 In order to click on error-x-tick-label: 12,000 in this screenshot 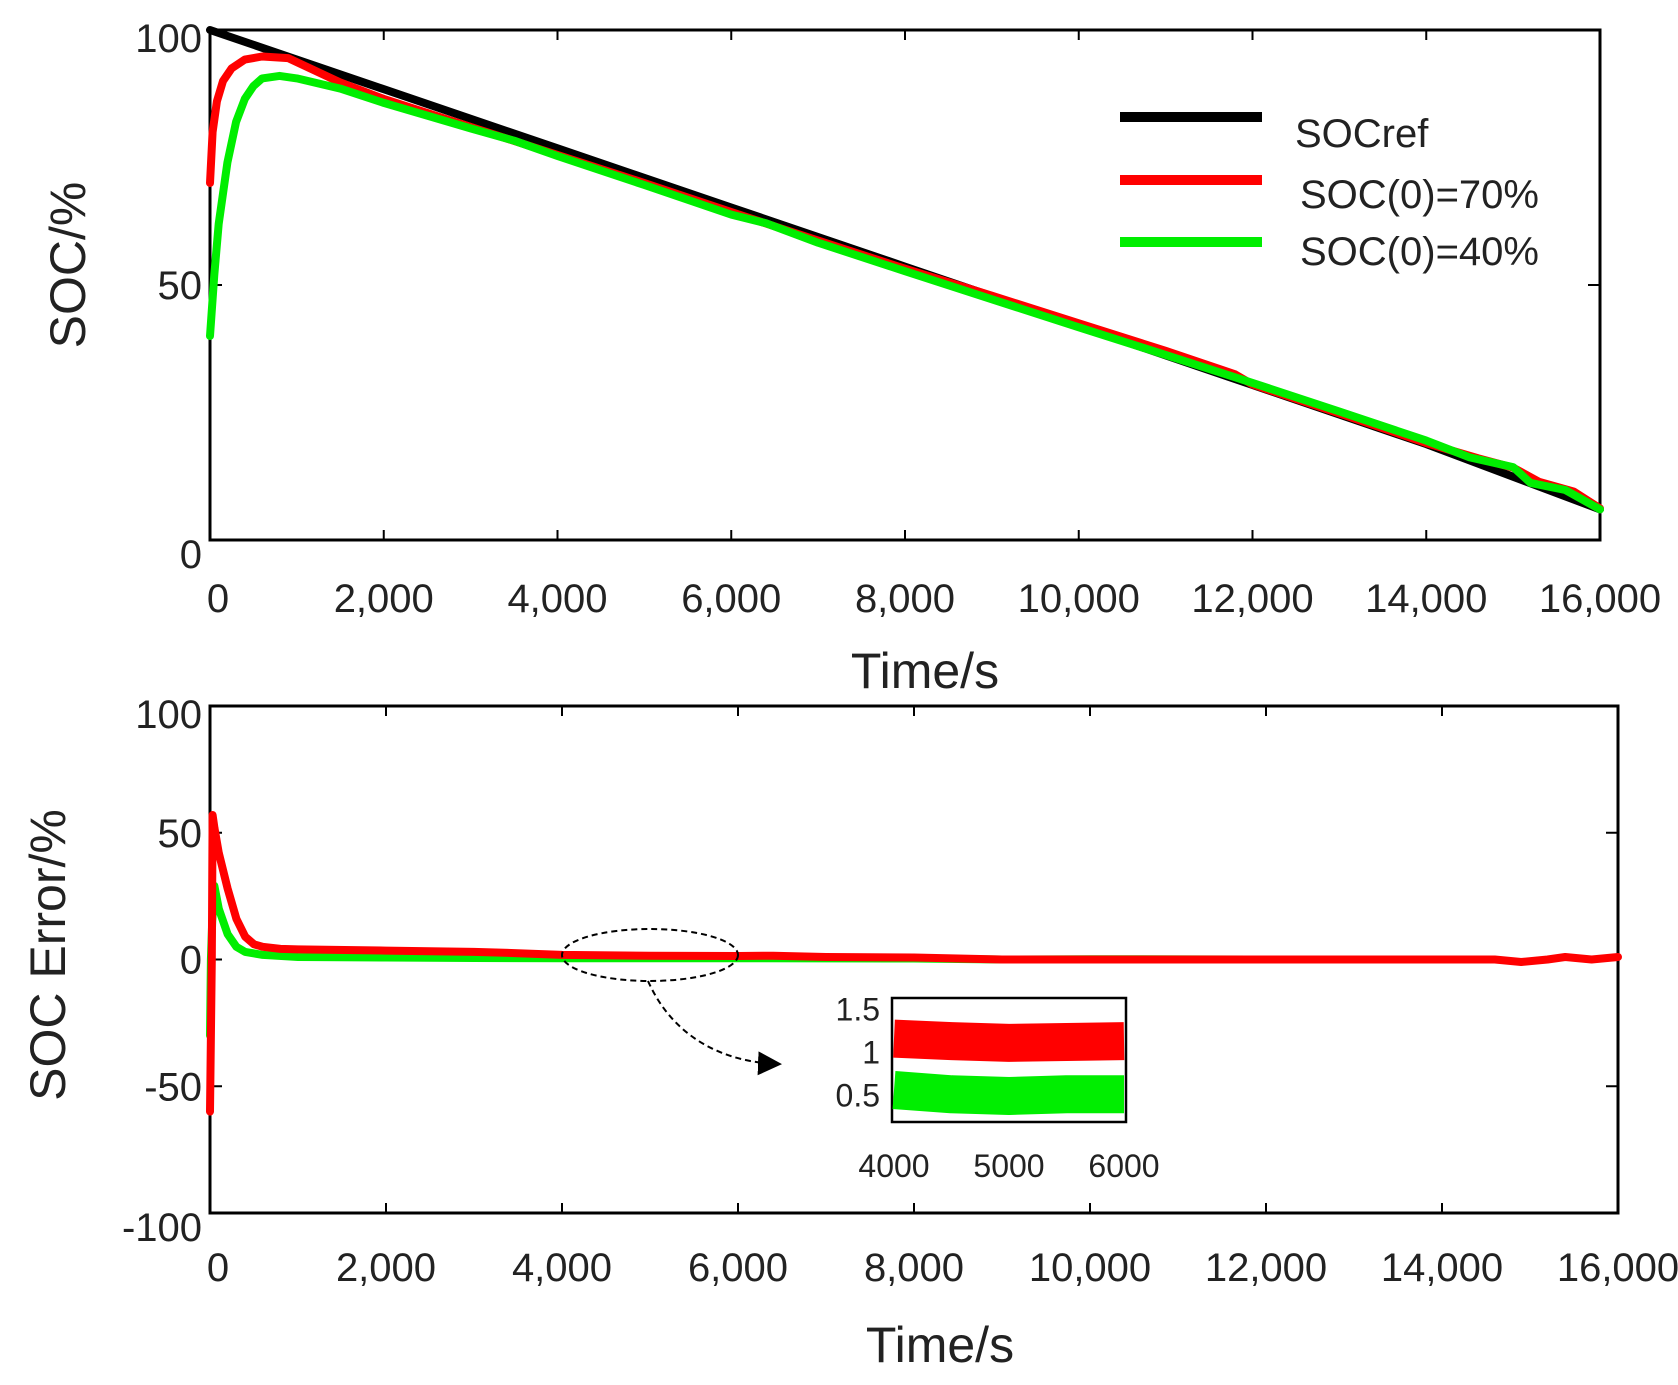, I will do `click(1266, 1268)`.